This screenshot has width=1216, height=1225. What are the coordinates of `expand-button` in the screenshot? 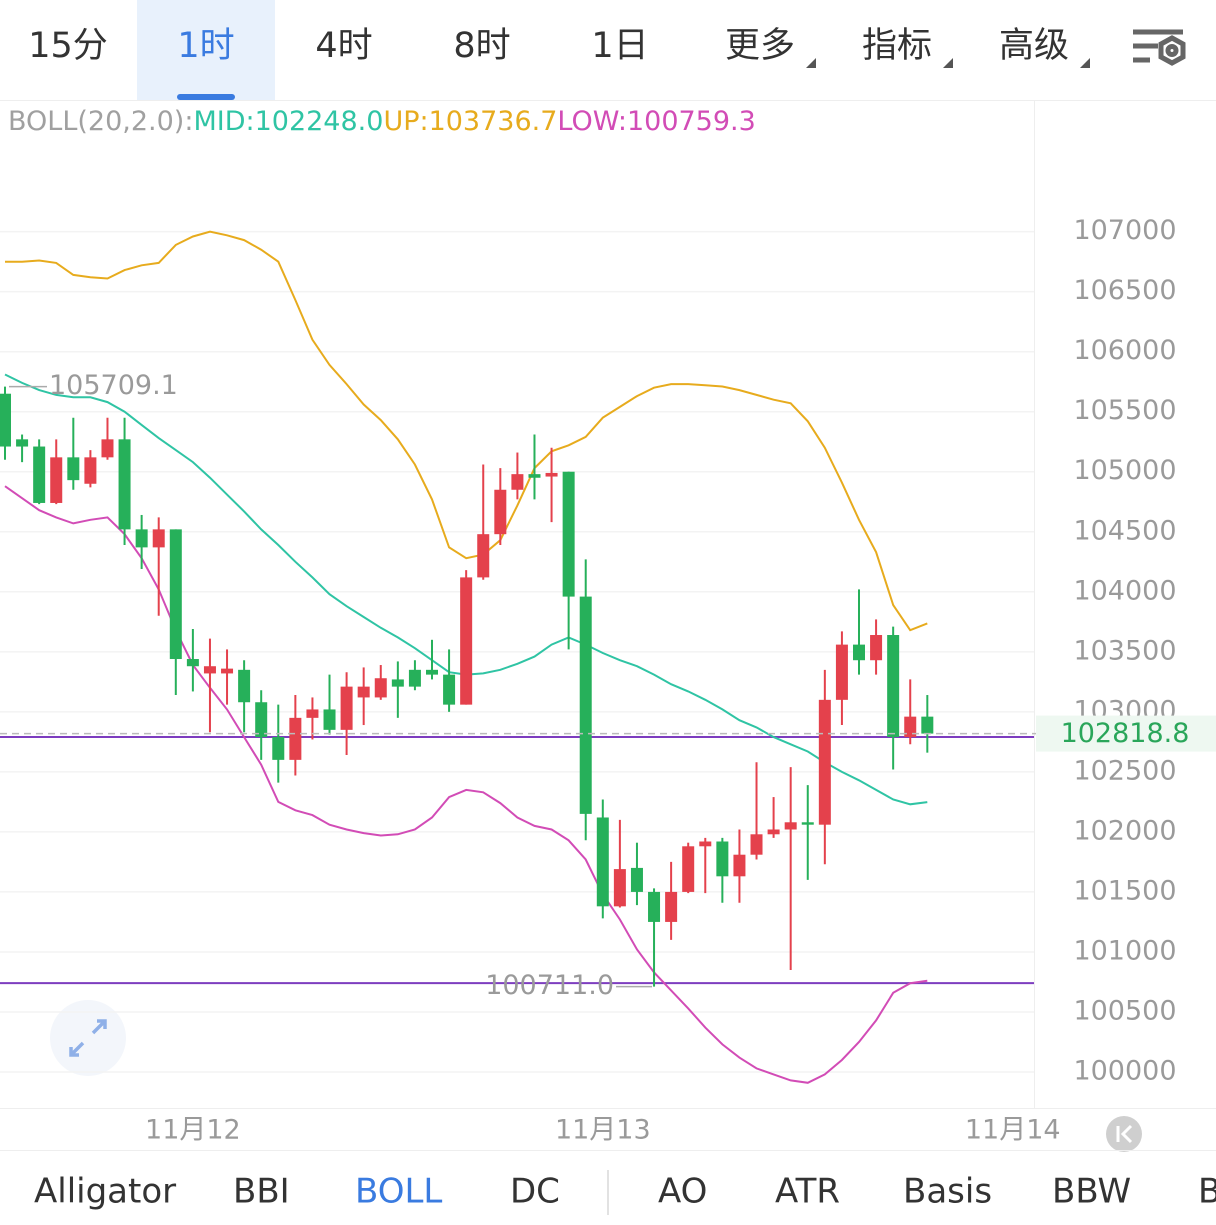 It's located at (88, 1038).